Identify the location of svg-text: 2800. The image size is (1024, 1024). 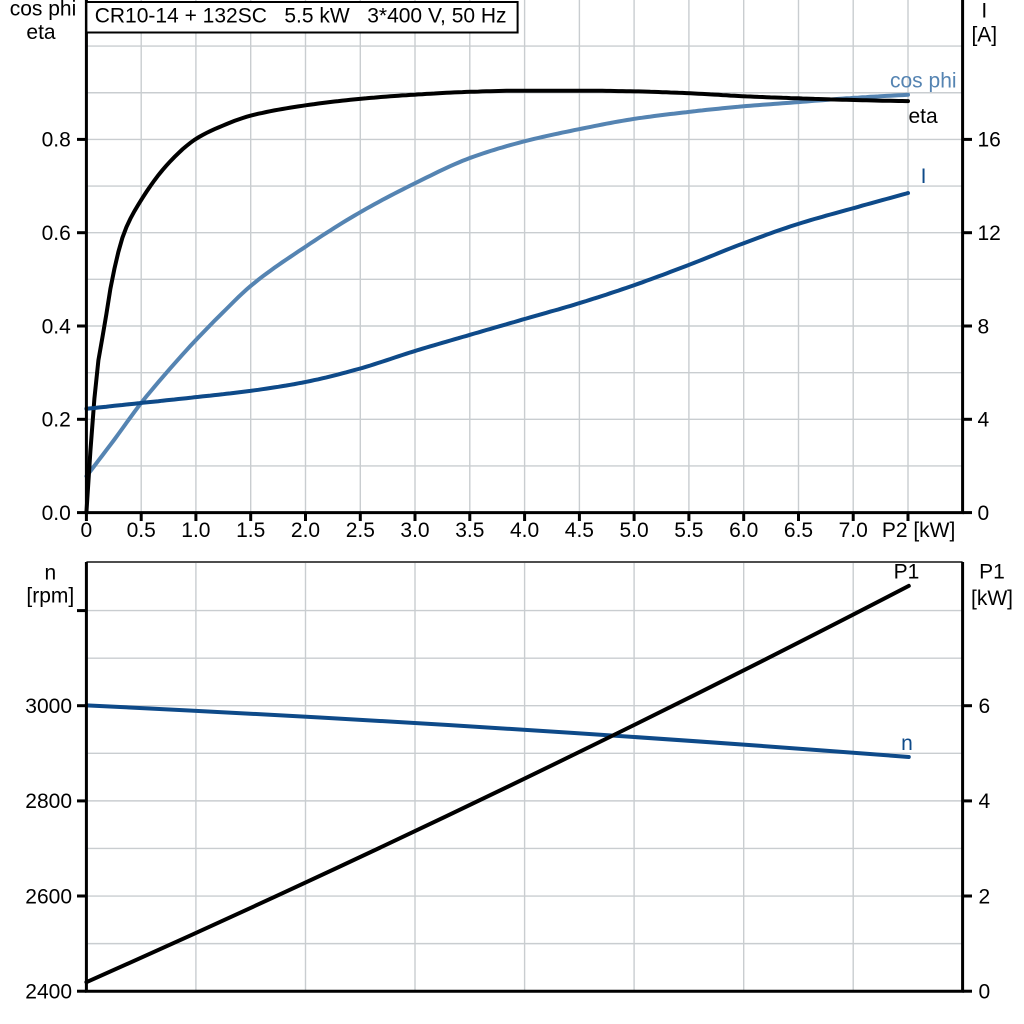
(48, 801).